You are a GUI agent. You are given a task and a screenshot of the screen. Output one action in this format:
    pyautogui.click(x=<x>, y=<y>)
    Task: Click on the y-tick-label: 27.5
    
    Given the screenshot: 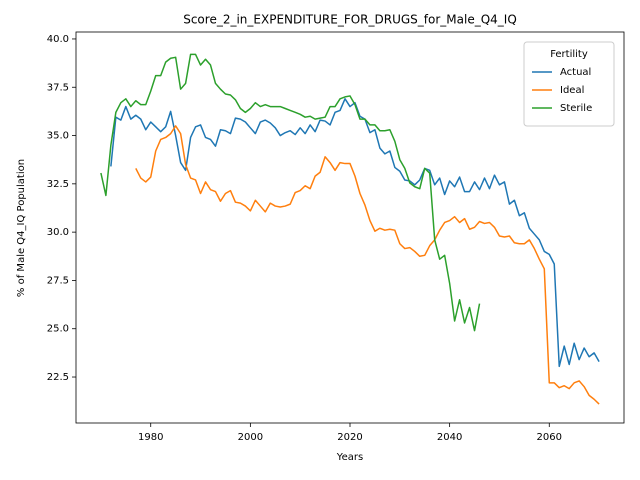 What is the action you would take?
    pyautogui.click(x=58, y=280)
    